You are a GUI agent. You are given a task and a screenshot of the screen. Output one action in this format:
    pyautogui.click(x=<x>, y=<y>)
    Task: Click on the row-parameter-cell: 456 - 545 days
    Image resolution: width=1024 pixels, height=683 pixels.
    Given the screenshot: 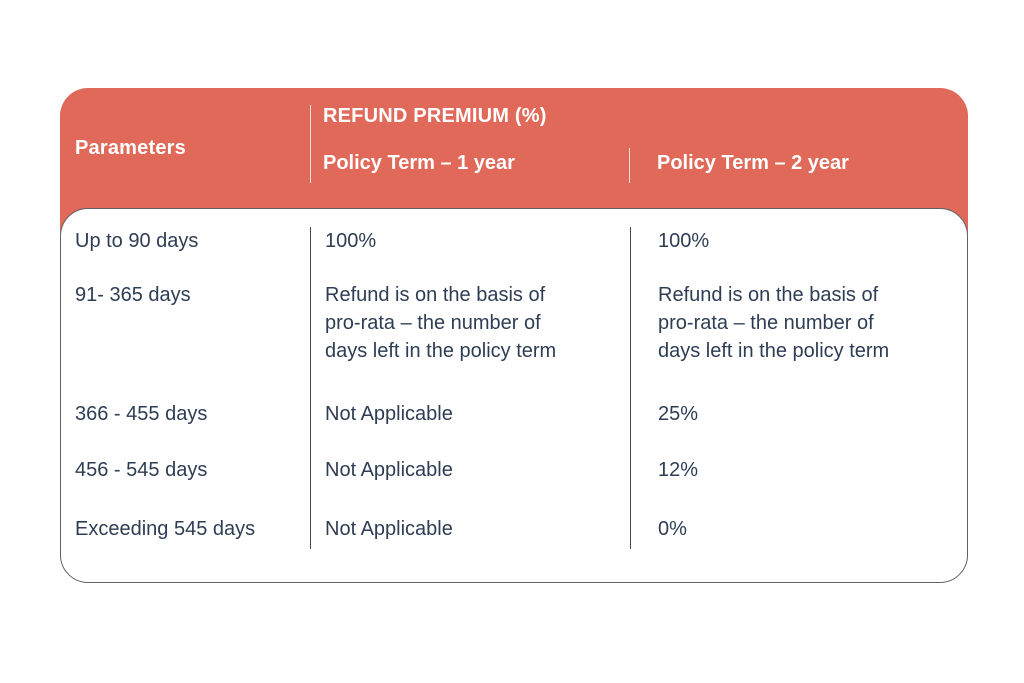 What is the action you would take?
    pyautogui.click(x=141, y=470)
    